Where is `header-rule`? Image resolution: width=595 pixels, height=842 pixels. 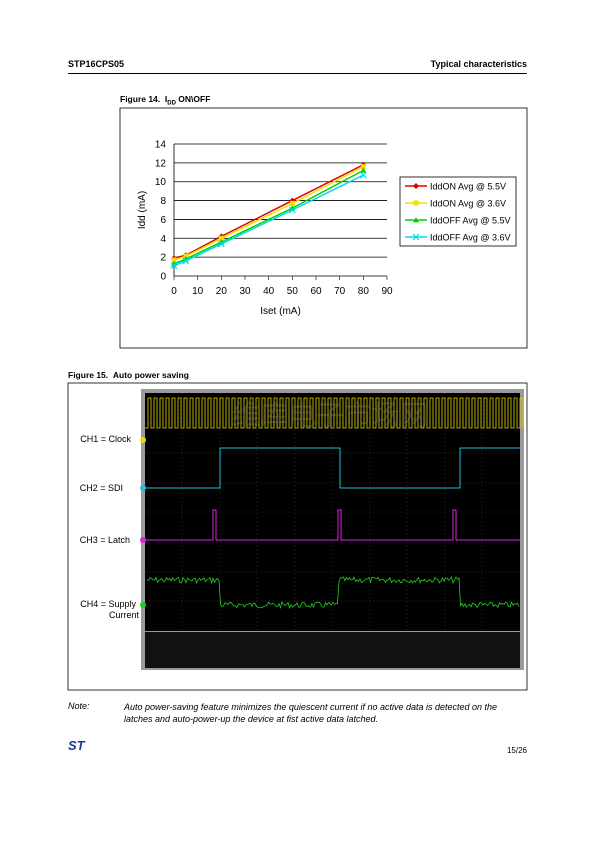 header-rule is located at coordinates (297, 73).